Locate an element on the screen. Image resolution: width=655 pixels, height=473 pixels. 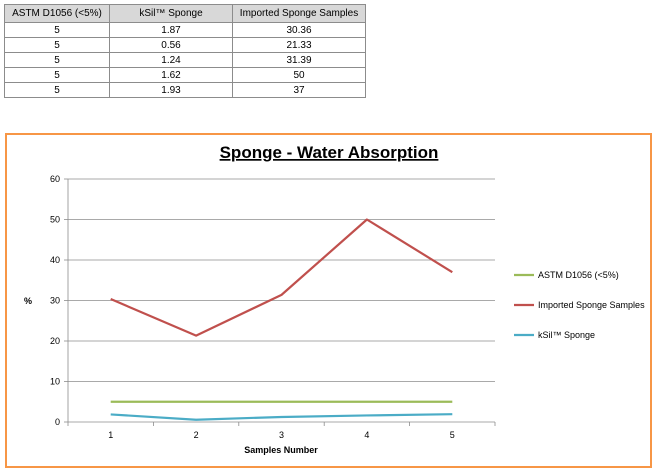
table-row: 5 1.62 50 is located at coordinates (185, 75).